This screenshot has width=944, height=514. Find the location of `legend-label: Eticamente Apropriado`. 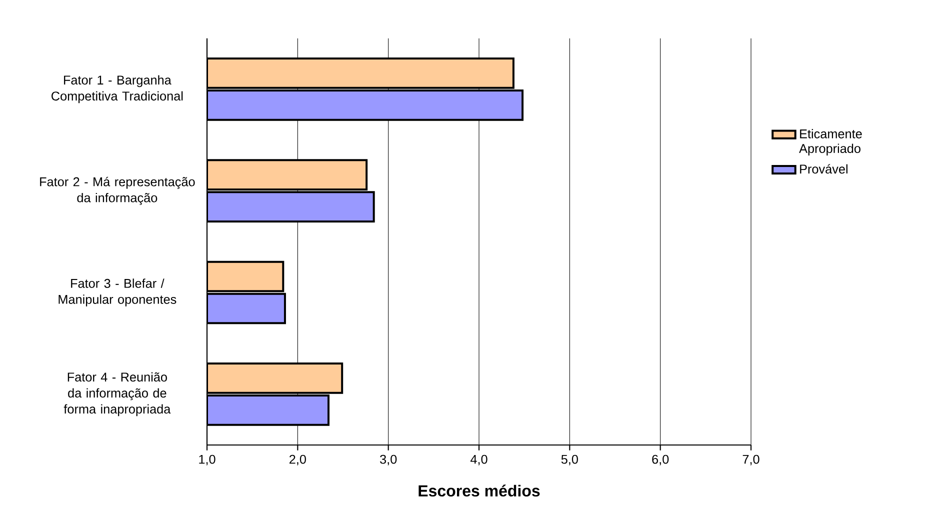

legend-label: Eticamente Apropriado is located at coordinates (830, 142).